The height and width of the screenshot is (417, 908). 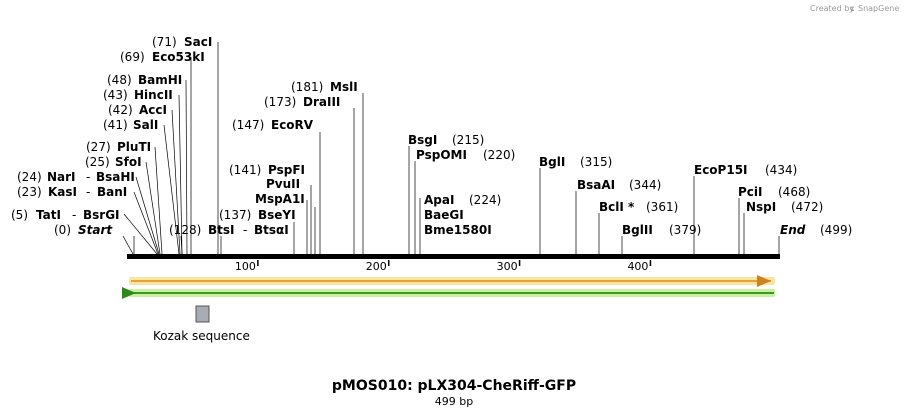 I want to click on site-nspi: NspI (472), so click(x=784, y=207).